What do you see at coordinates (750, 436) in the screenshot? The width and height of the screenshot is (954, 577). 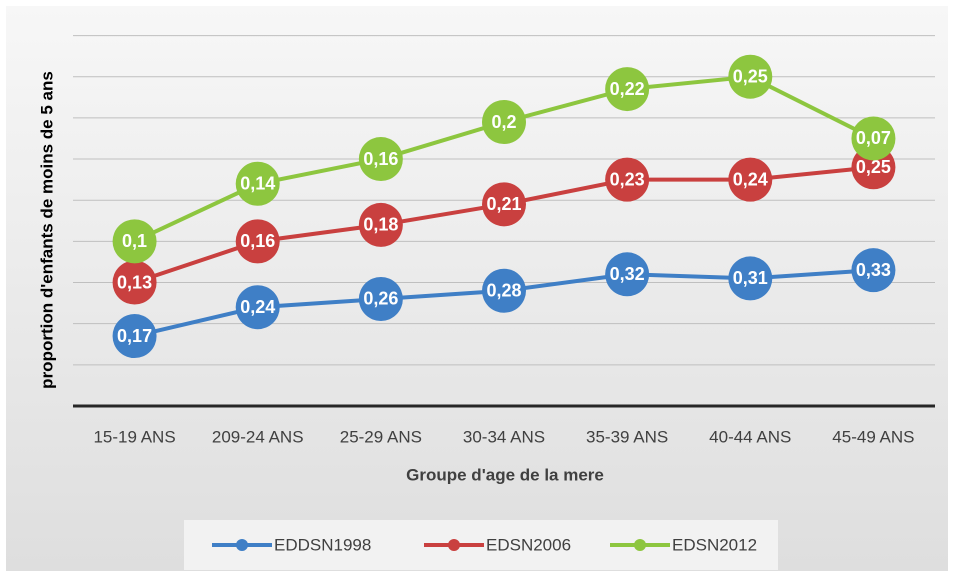 I see `x-tick-label: 40-44 ANS` at bounding box center [750, 436].